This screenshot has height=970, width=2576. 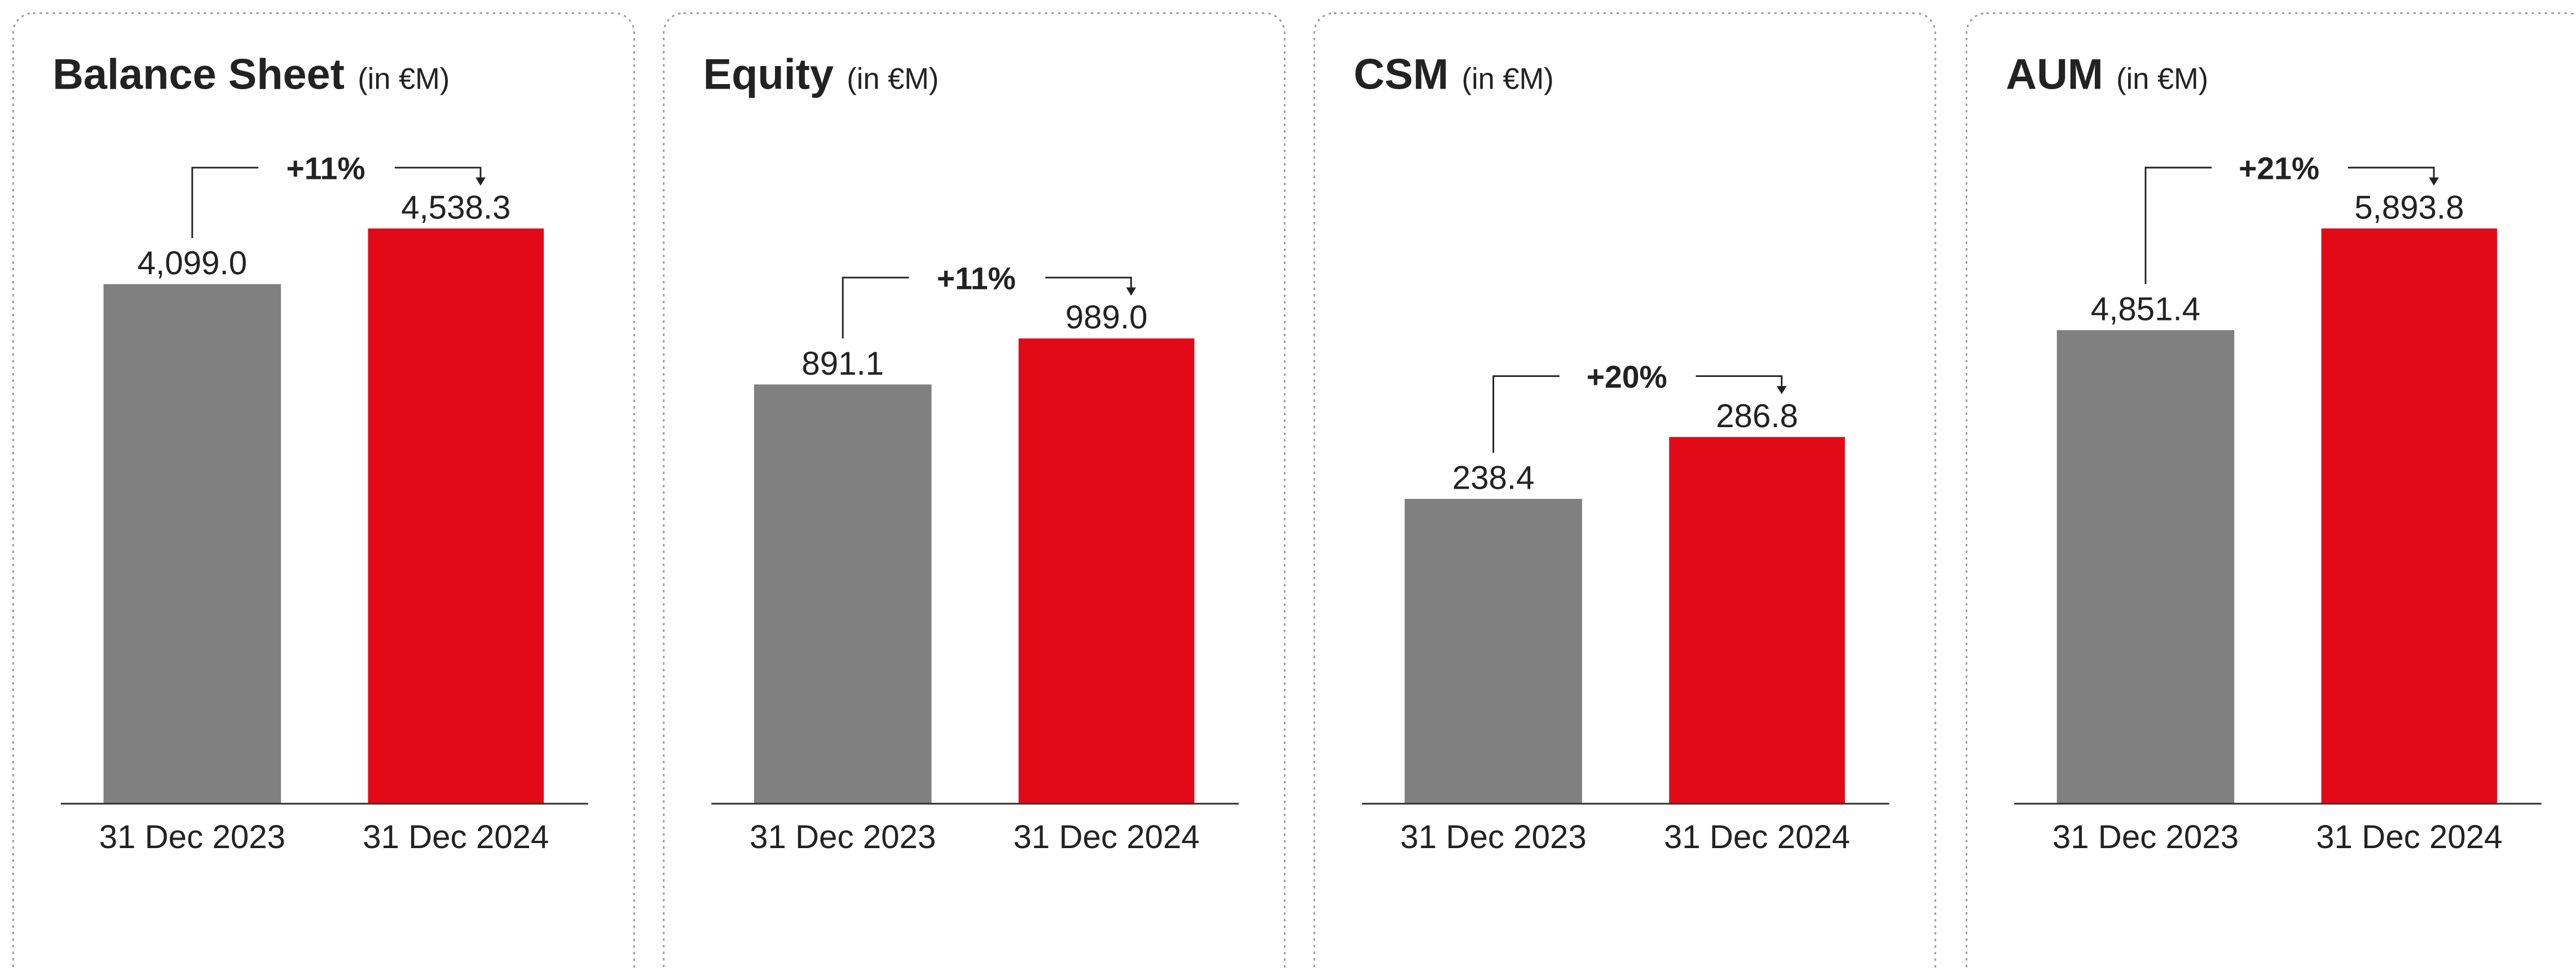 I want to click on value-label: 891.1, so click(x=843, y=363).